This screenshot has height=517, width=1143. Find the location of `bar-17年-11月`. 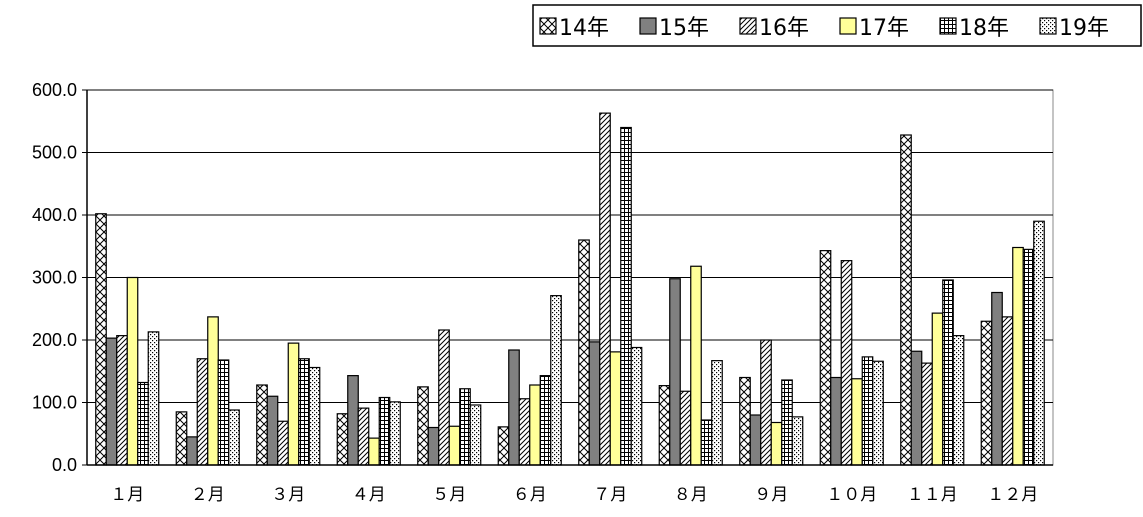

bar-17年-11月 is located at coordinates (937, 389).